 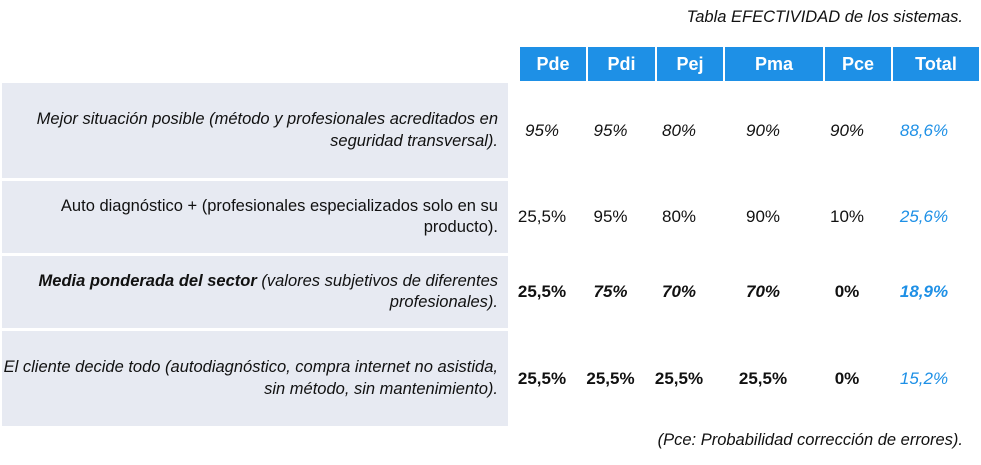 I want to click on header-pce: Pce, so click(x=859, y=64).